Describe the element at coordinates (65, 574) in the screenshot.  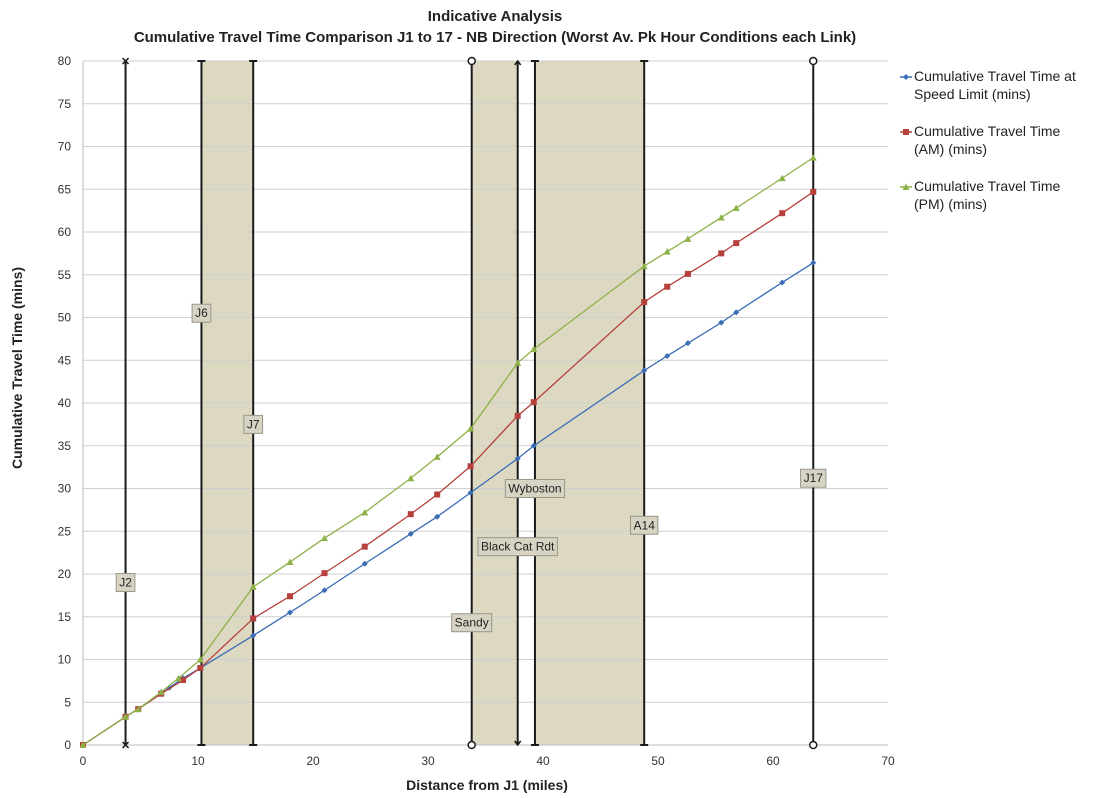
I see `y-tick-label: 20` at that location.